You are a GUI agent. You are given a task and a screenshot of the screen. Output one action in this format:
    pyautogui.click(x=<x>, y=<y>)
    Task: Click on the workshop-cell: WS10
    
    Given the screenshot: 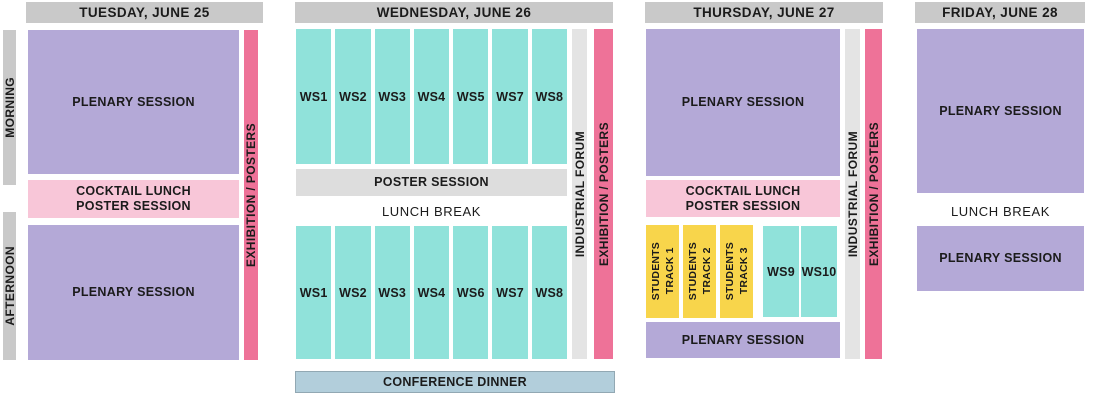 What is the action you would take?
    pyautogui.click(x=819, y=271)
    